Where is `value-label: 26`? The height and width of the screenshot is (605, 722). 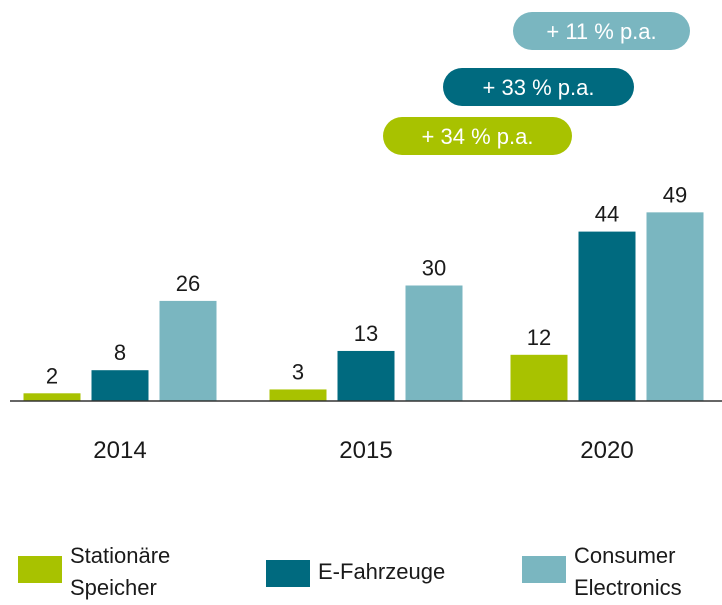 value-label: 26 is located at coordinates (188, 283).